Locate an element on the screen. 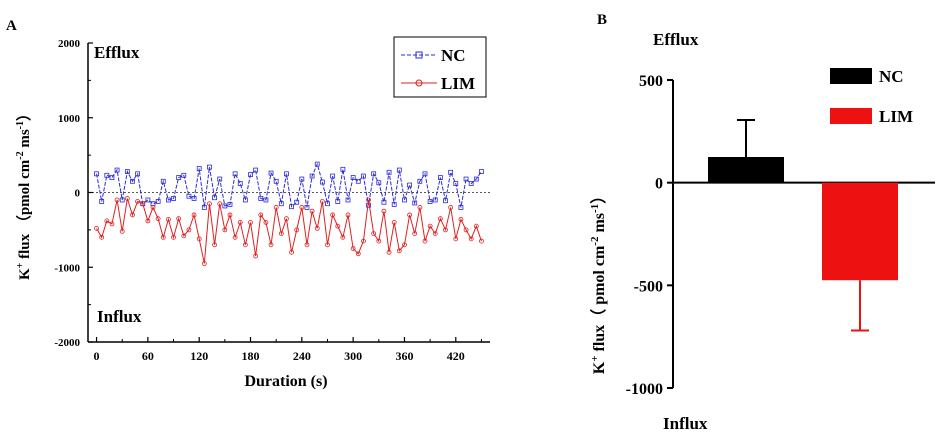  panel-b-legend: NC LIM is located at coordinates (871, 96).